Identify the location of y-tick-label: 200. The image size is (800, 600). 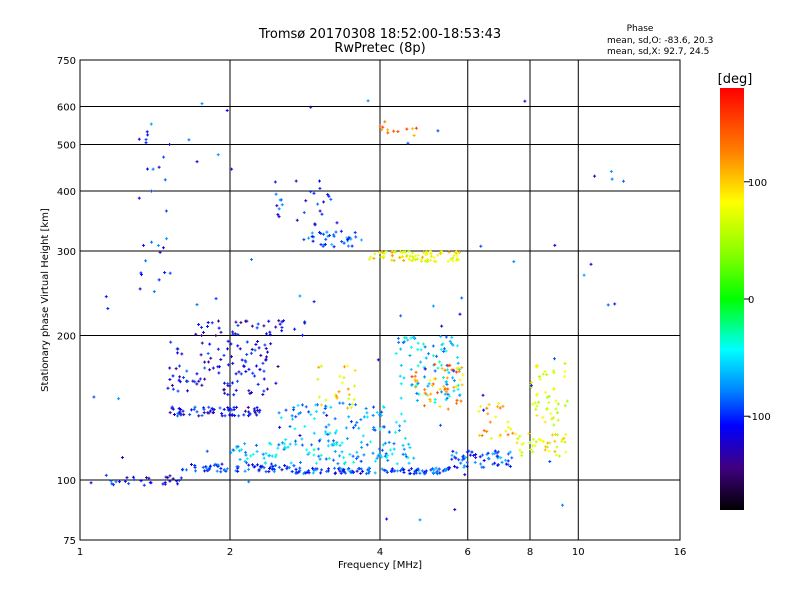
(66, 337).